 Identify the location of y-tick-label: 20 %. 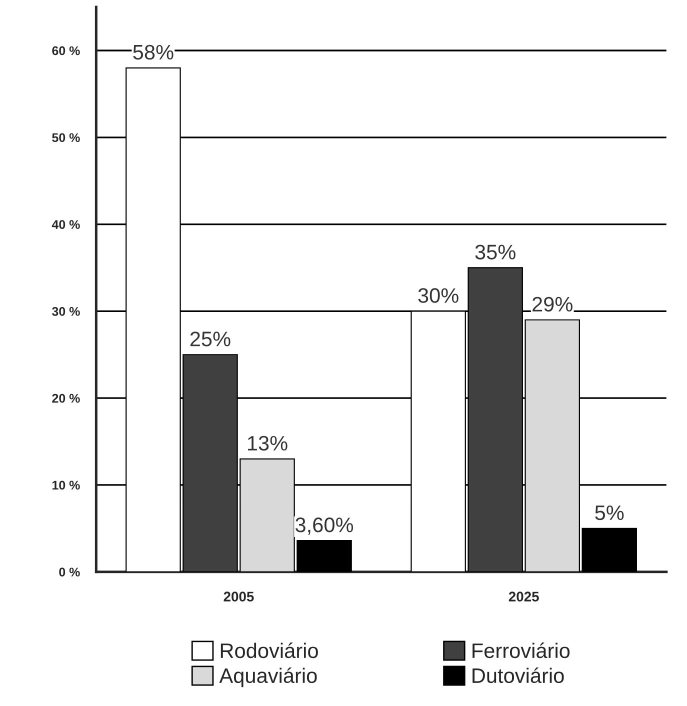
(66, 398).